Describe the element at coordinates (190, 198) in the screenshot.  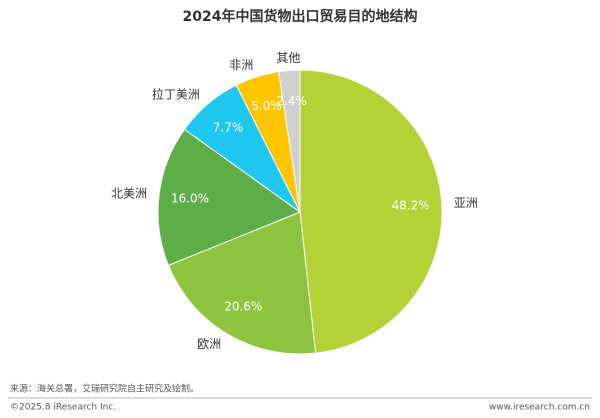
I see `value-label: 16.0%` at that location.